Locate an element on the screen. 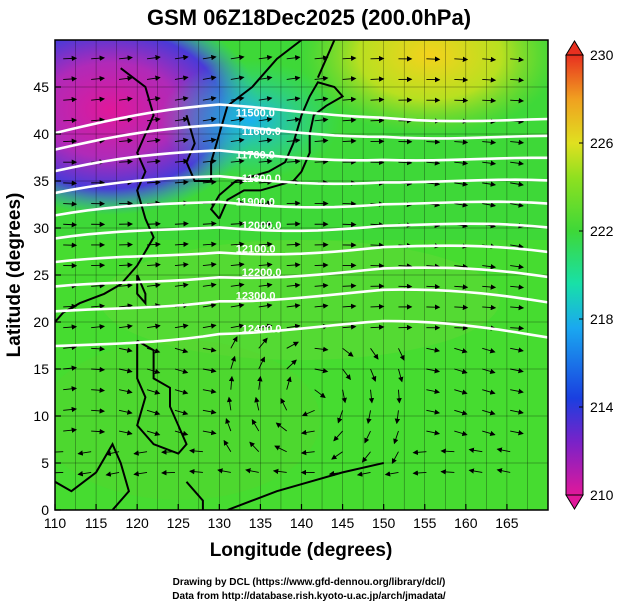  x-tick-label: 130 is located at coordinates (220, 523).